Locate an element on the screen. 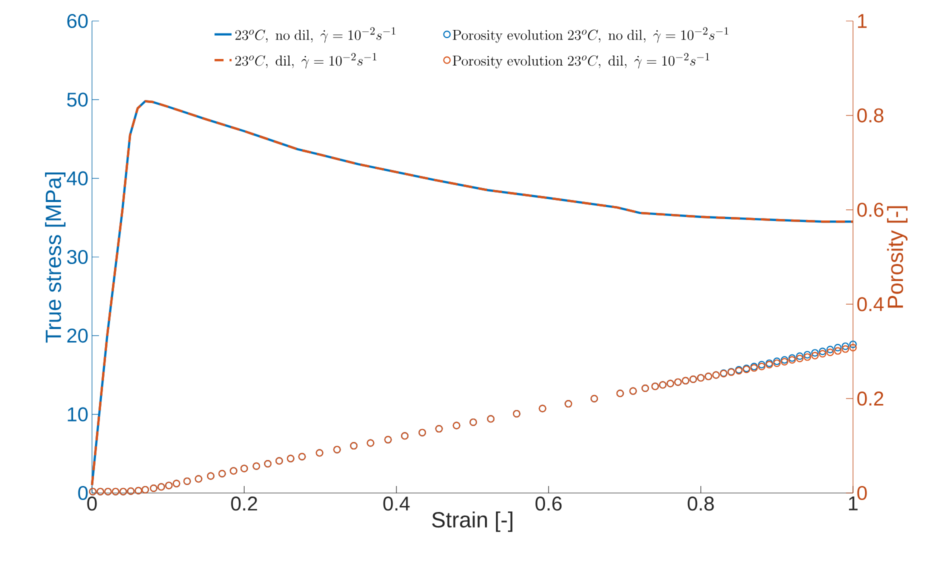 The image size is (946, 578). y-tick-label: 60 is located at coordinates (77, 21).